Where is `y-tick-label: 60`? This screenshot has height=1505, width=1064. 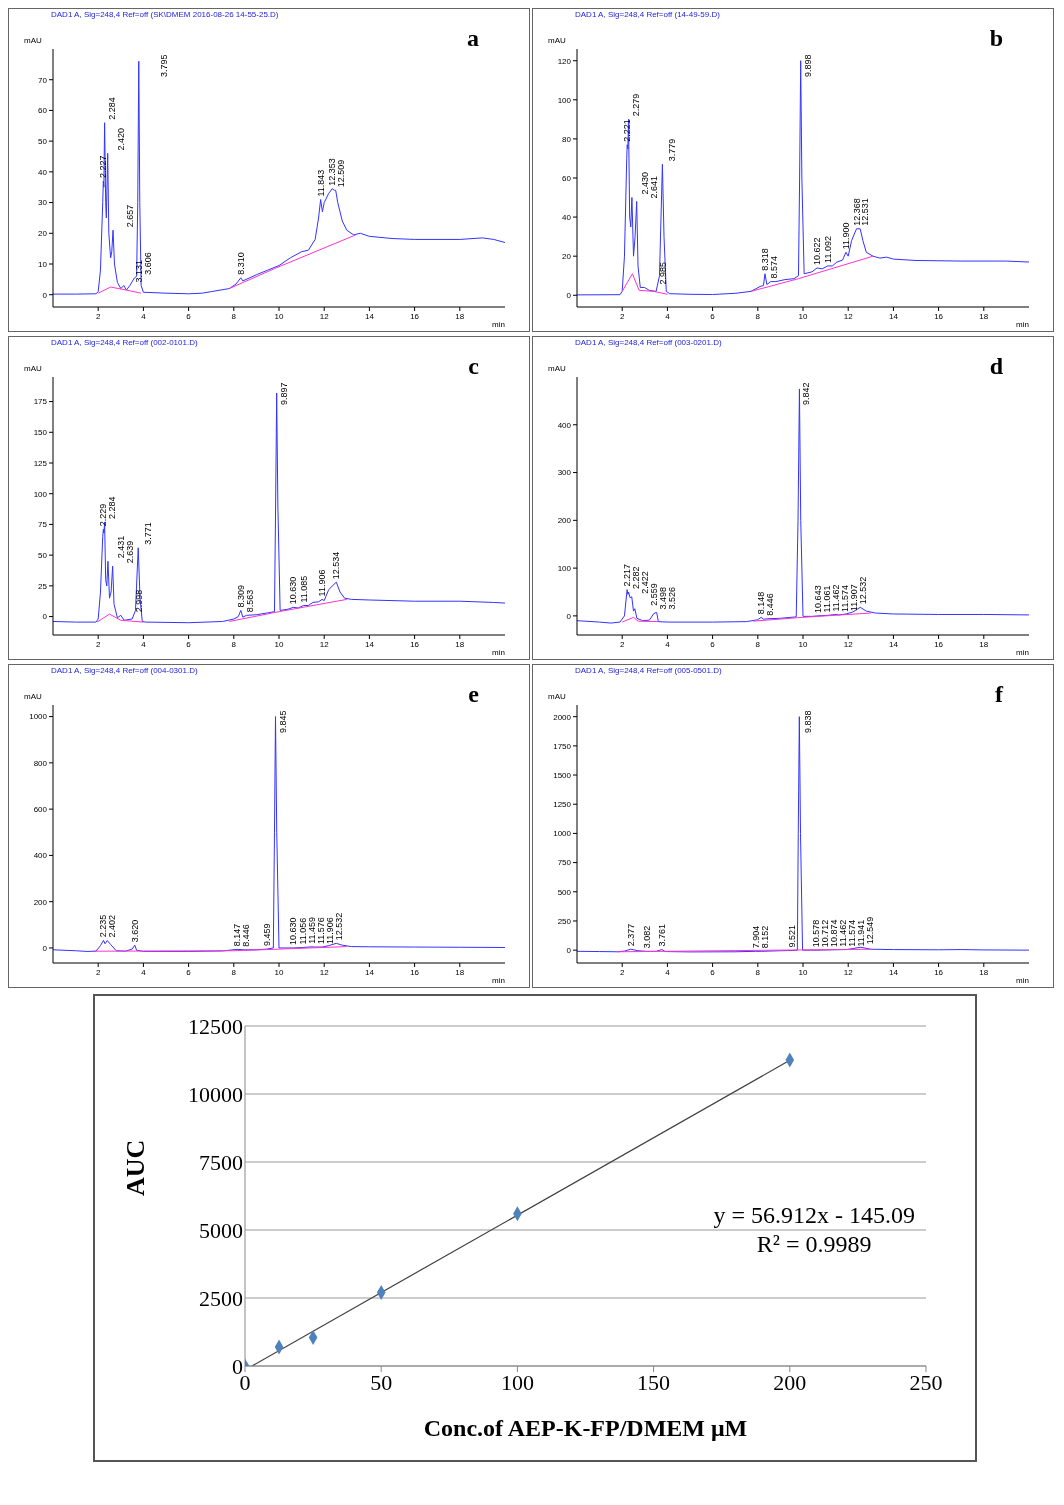
y-tick-label: 60 is located at coordinates (567, 178).